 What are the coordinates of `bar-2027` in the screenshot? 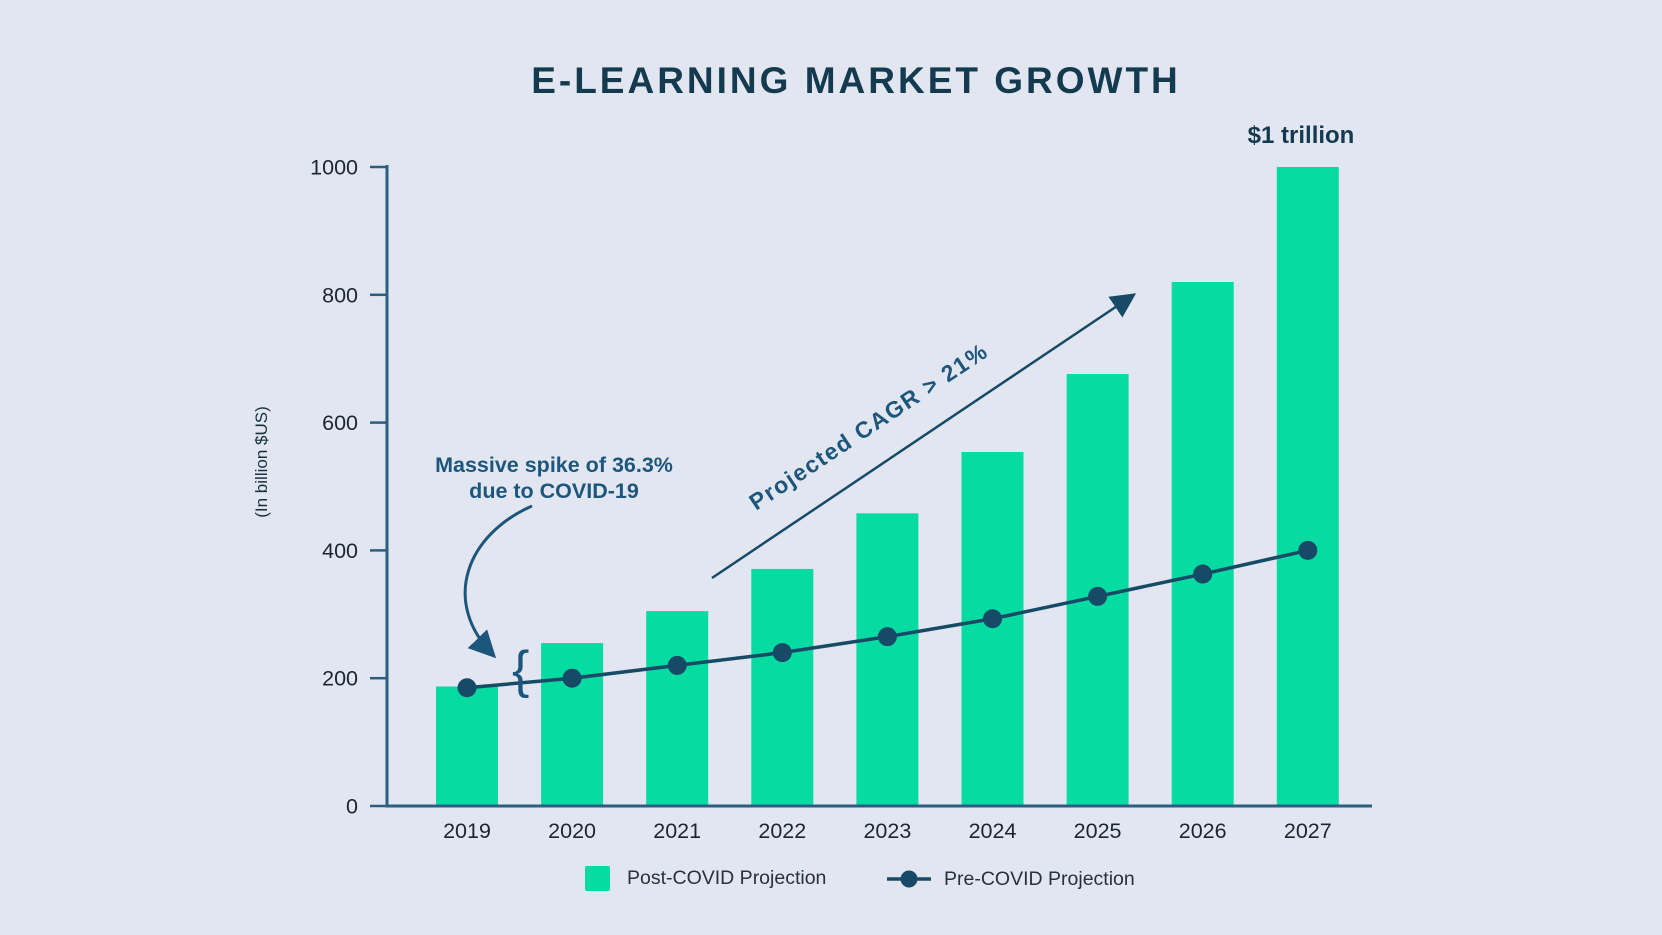 It's located at (1307, 486).